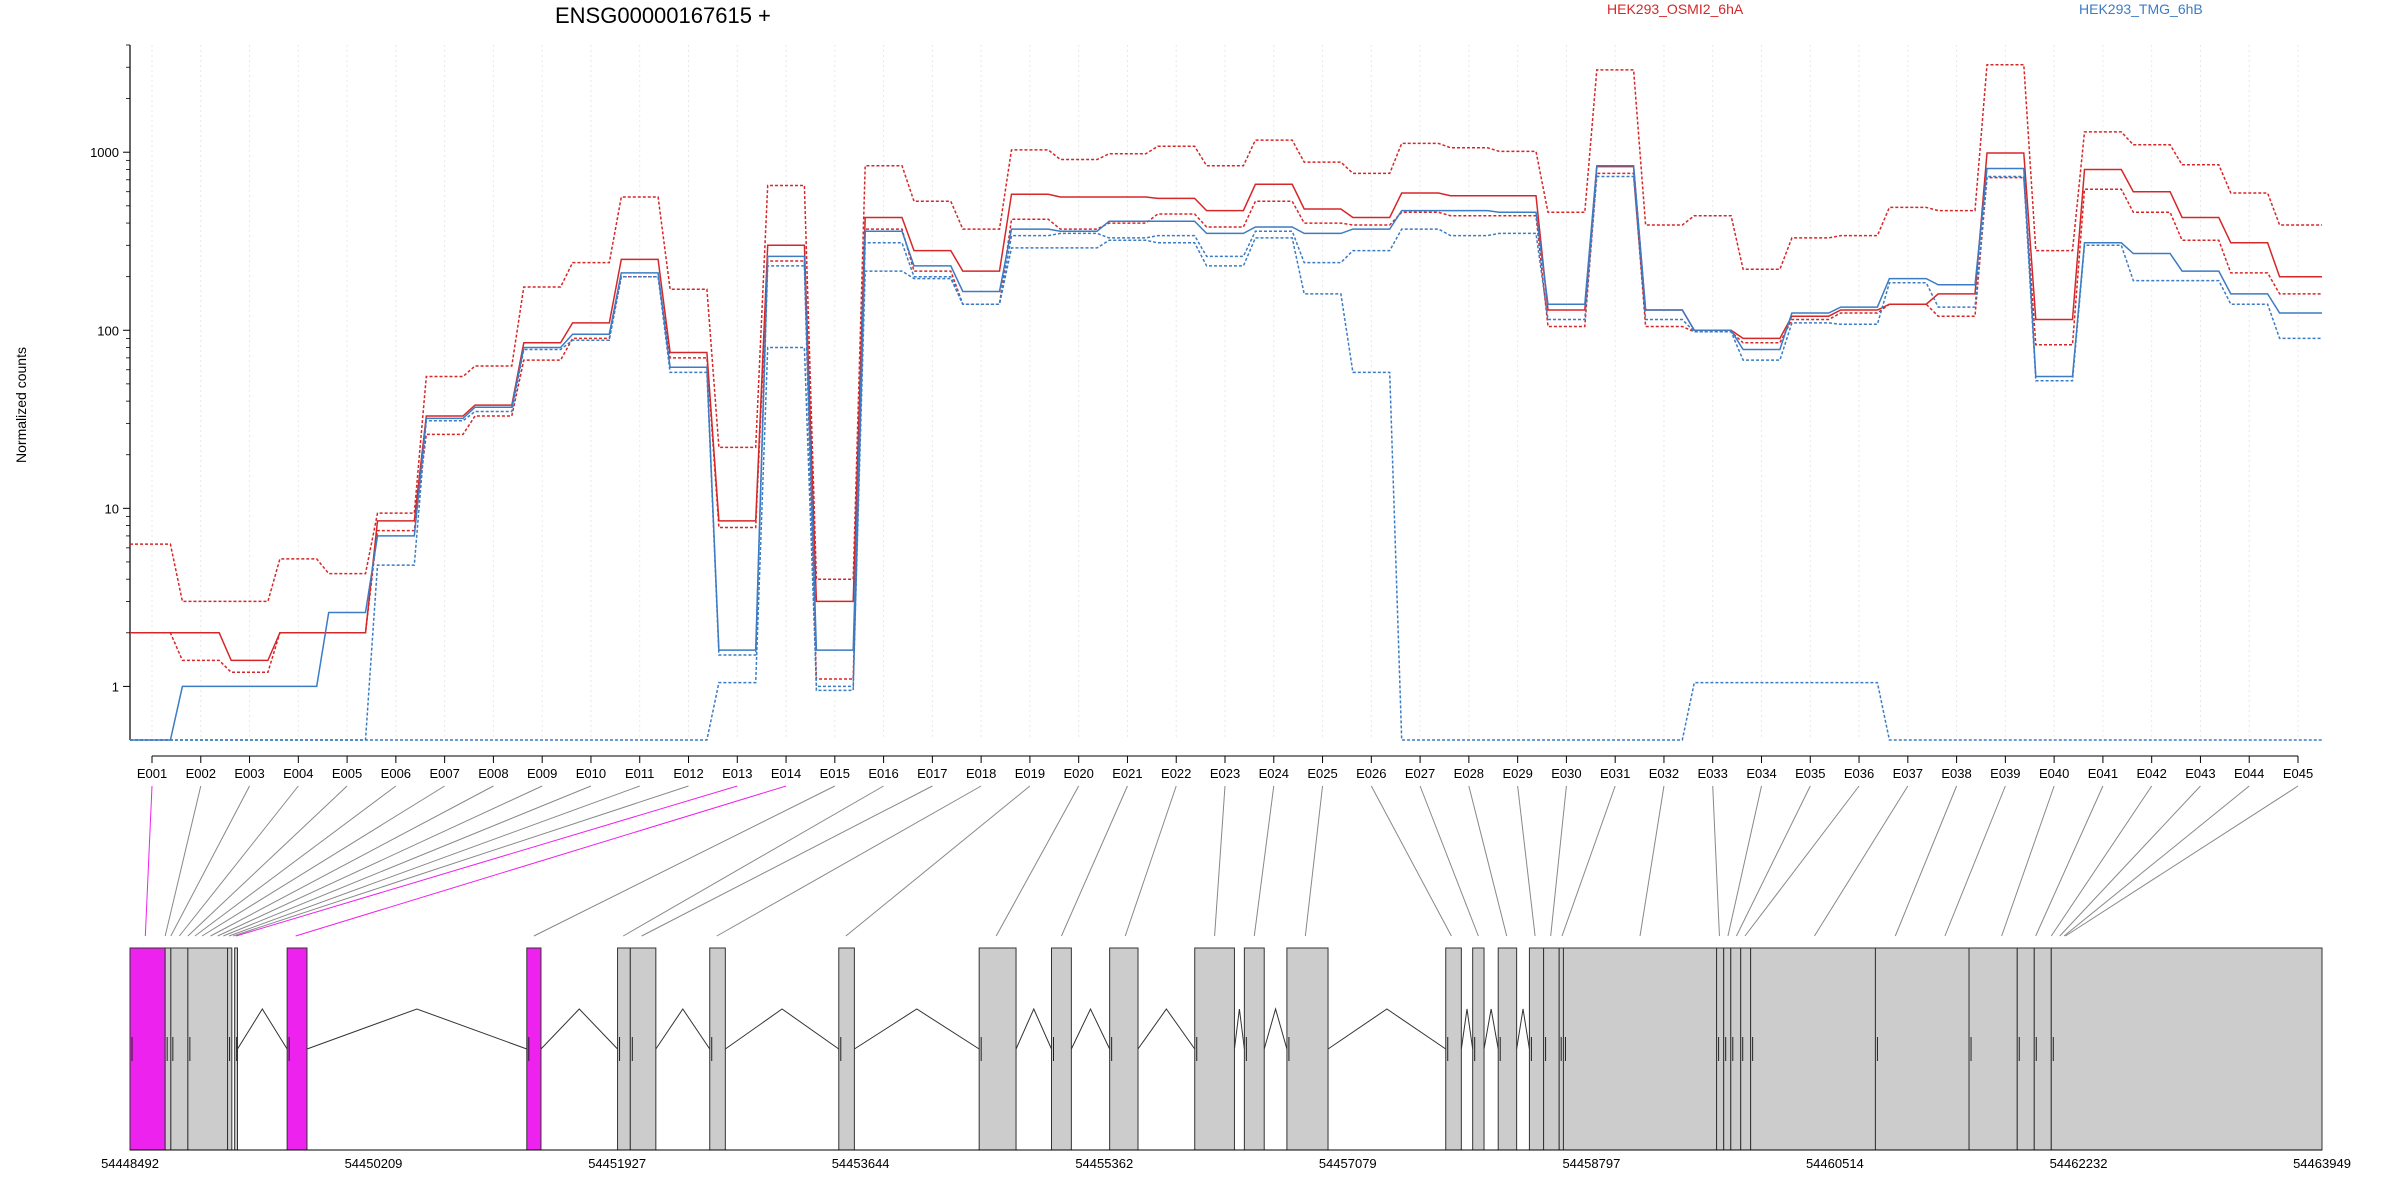 This screenshot has width=2400, height=1200. I want to click on chart-title: ENSG00000167615 +, so click(663, 15).